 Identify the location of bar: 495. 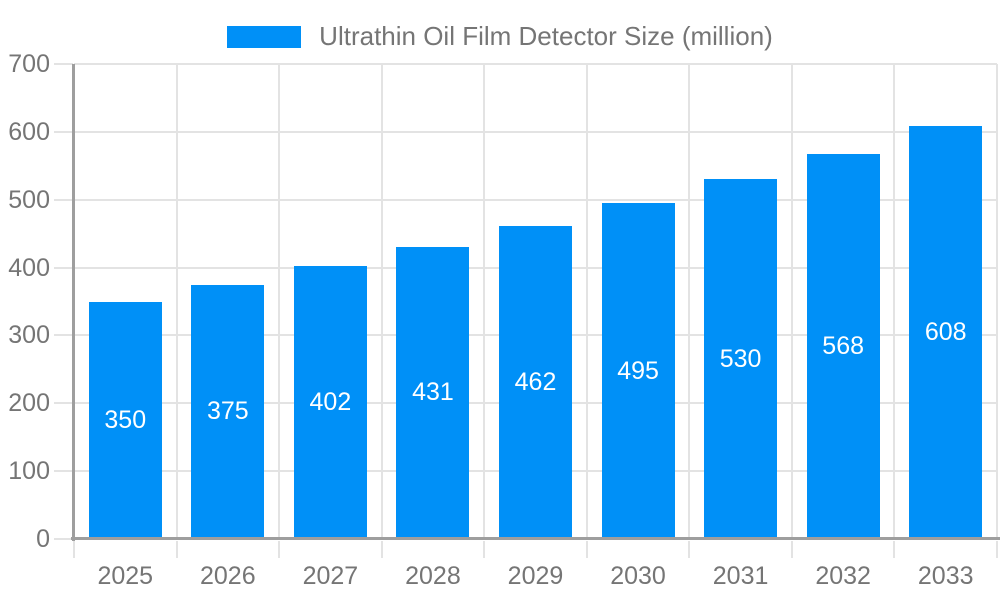
(638, 371).